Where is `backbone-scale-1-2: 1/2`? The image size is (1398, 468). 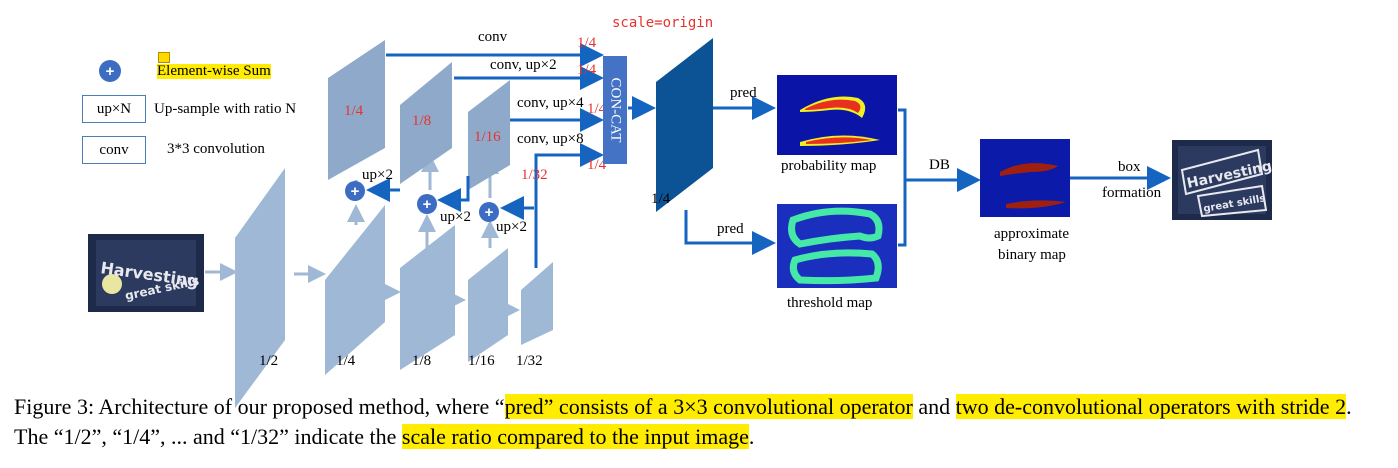
backbone-scale-1-2: 1/2 is located at coordinates (269, 361).